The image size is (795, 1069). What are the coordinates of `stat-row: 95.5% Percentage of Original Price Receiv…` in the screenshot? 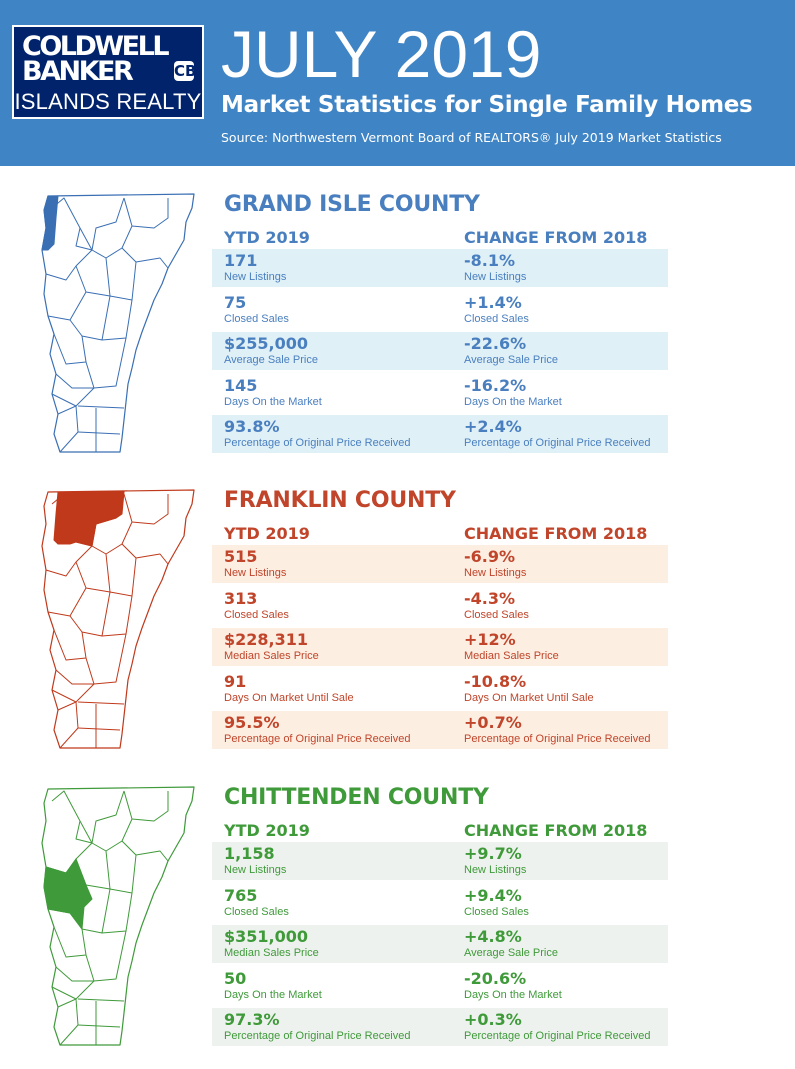 It's located at (440, 730).